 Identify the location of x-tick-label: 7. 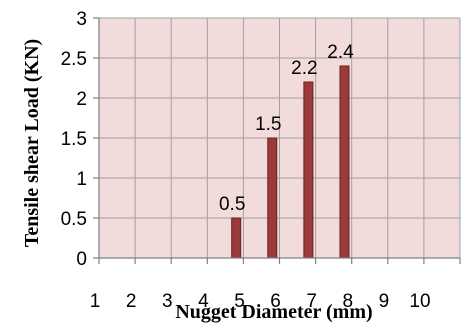
(311, 301).